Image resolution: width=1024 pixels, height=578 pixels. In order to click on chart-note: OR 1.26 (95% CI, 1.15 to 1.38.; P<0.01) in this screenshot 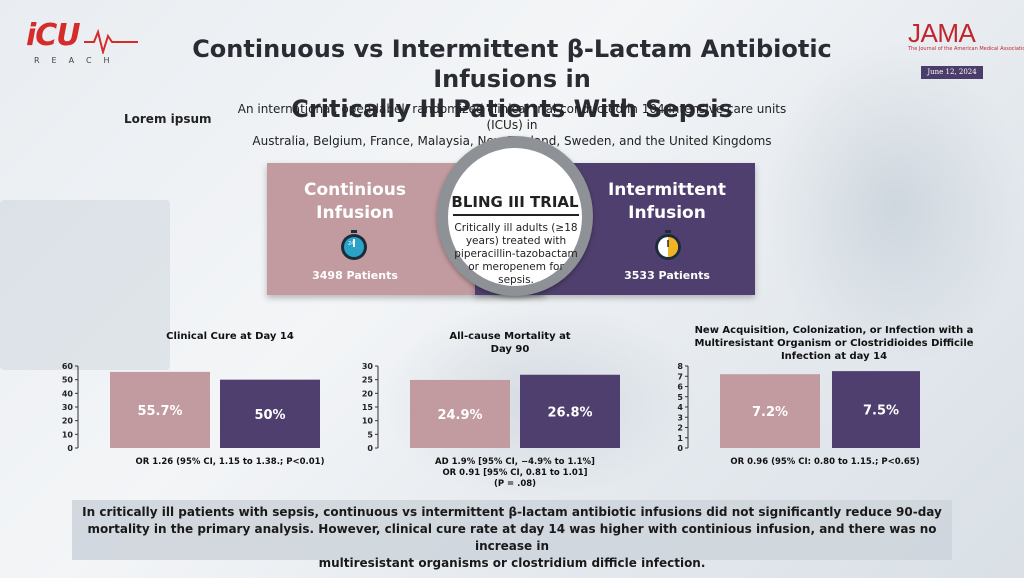, I will do `click(230, 462)`.